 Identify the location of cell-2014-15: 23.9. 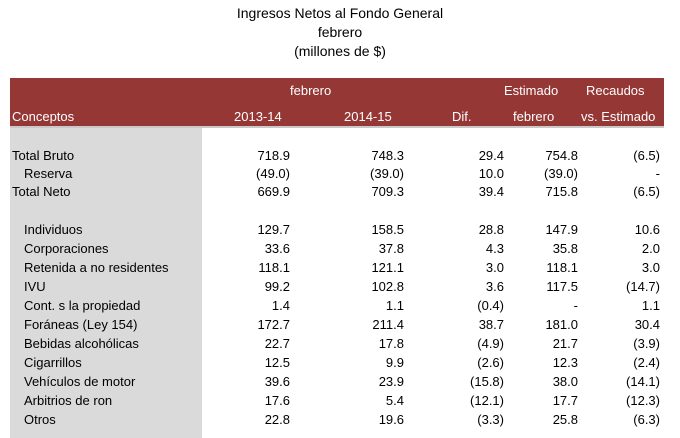
(391, 381).